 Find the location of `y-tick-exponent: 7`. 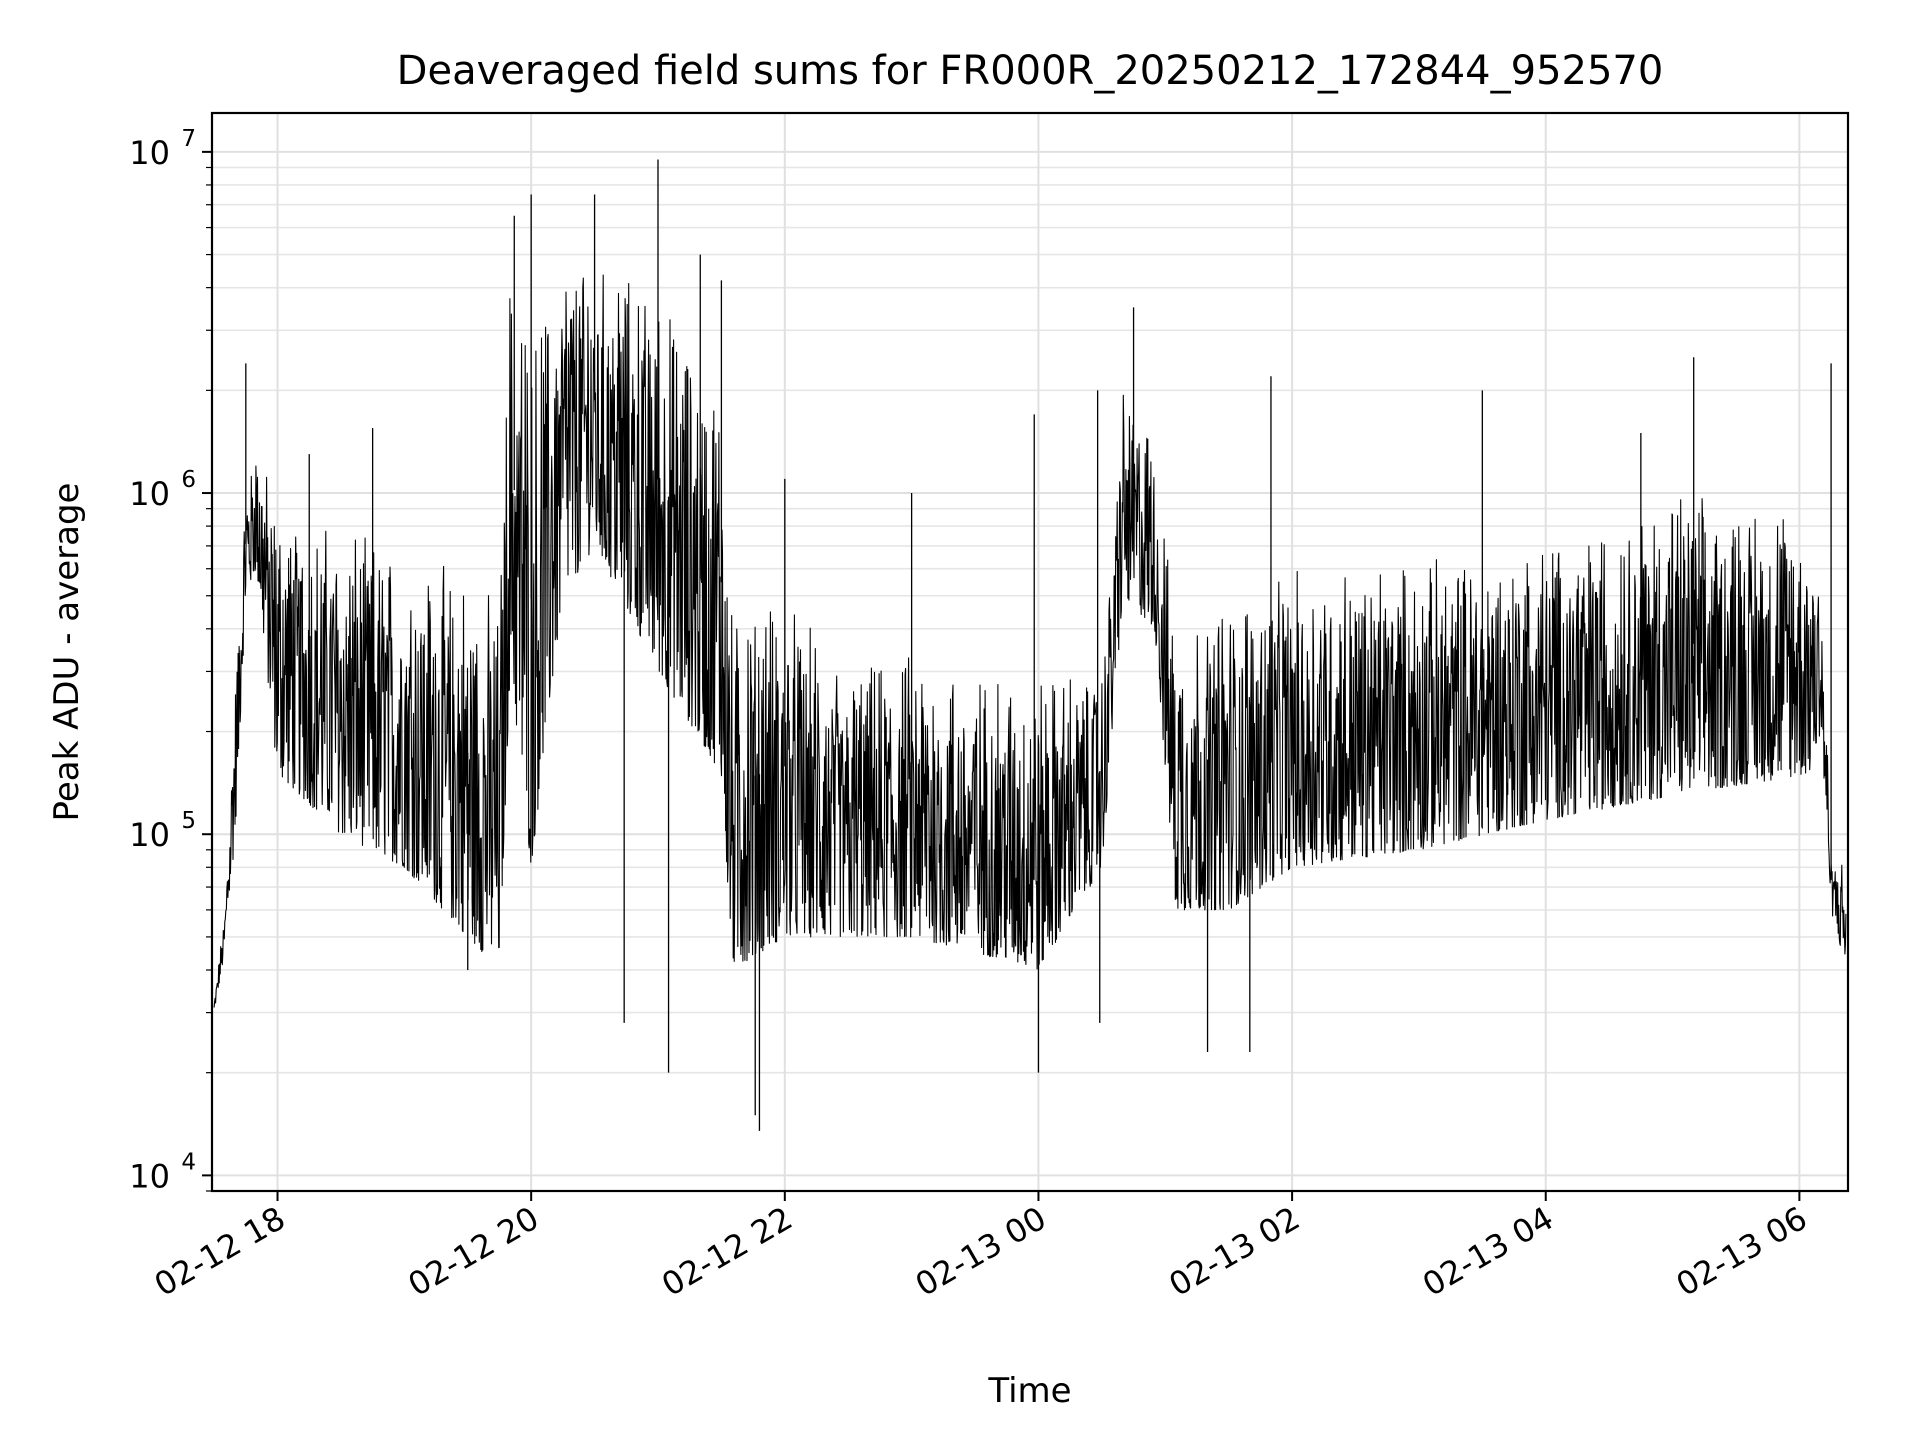

y-tick-exponent: 7 is located at coordinates (188, 139).